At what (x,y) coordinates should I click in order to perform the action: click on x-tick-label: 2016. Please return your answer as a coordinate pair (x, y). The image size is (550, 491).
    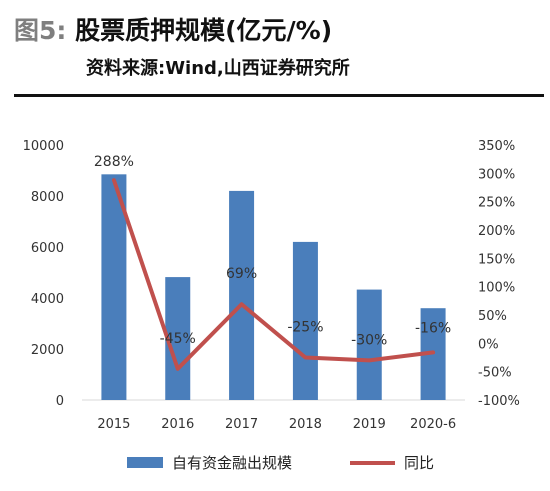
    Looking at the image, I should click on (177, 424).